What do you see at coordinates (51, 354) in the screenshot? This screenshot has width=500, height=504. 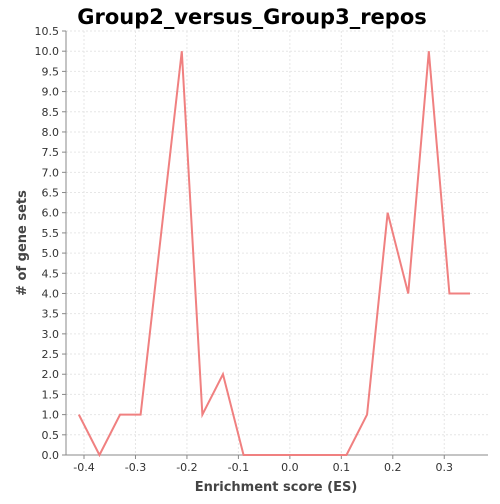 I see `y-tick-label: 2.5` at bounding box center [51, 354].